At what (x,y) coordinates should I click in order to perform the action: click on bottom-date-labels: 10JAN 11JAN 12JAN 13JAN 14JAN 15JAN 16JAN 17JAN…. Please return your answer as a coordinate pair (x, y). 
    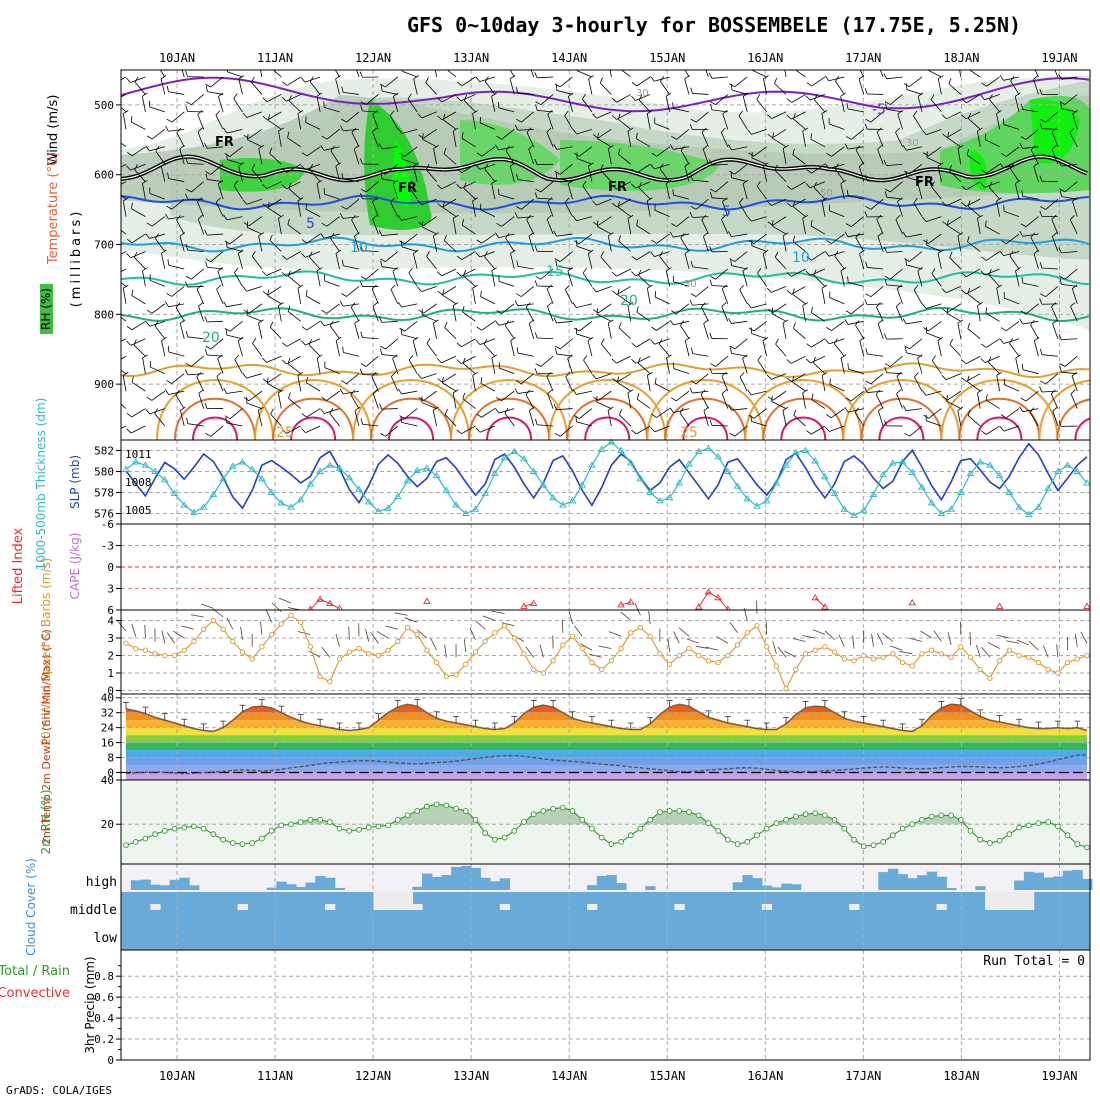
    Looking at the image, I should click on (618, 1076).